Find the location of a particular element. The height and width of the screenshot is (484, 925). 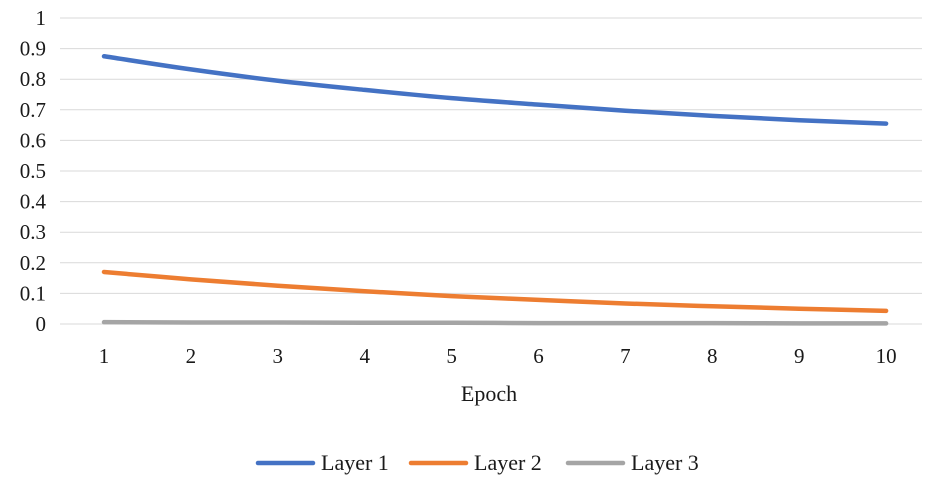

x-tick-label: 6 is located at coordinates (538, 356).